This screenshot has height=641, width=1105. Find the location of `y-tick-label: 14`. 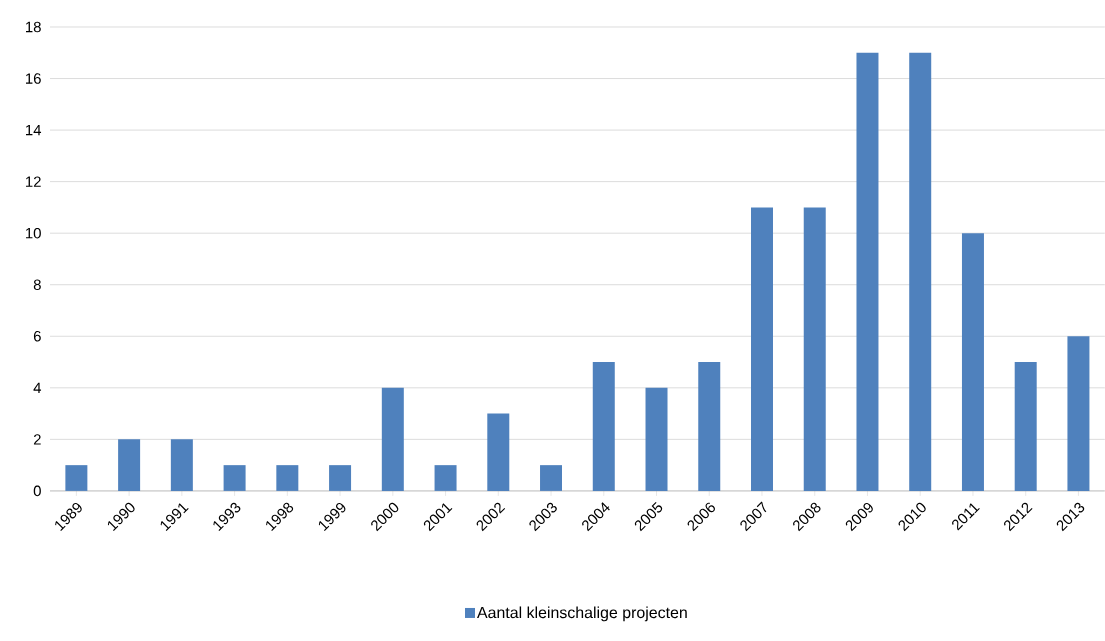

y-tick-label: 14 is located at coordinates (34, 130).